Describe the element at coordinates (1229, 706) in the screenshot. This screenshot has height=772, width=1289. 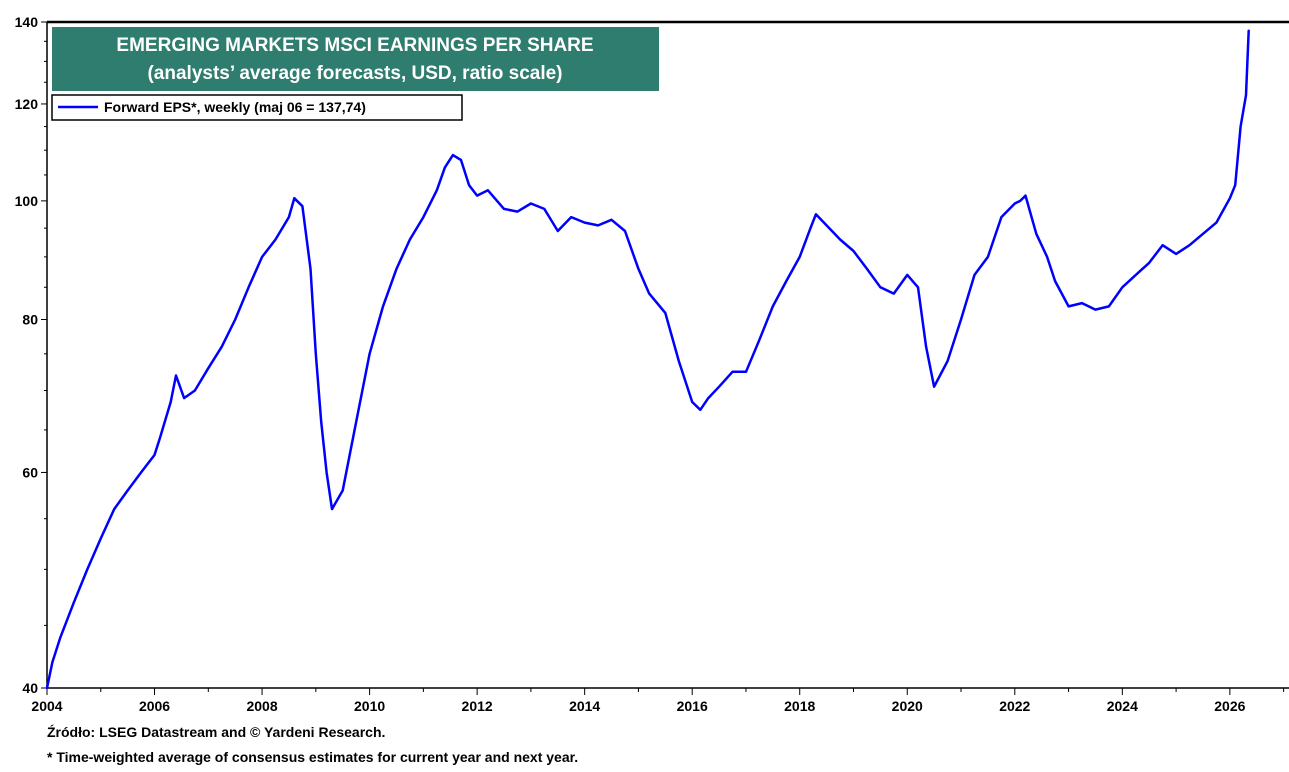
I see `x-tick-label: 2026` at that location.